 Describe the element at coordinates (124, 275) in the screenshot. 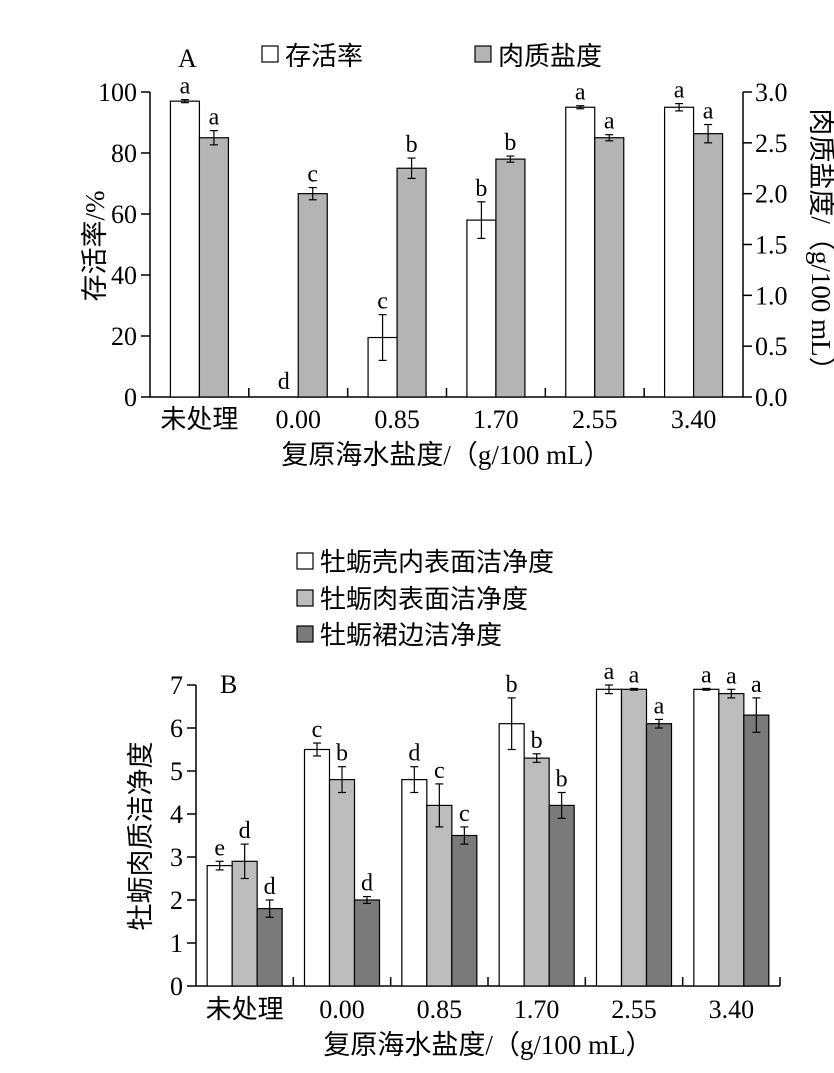

I see `y-tick-label: 40` at that location.